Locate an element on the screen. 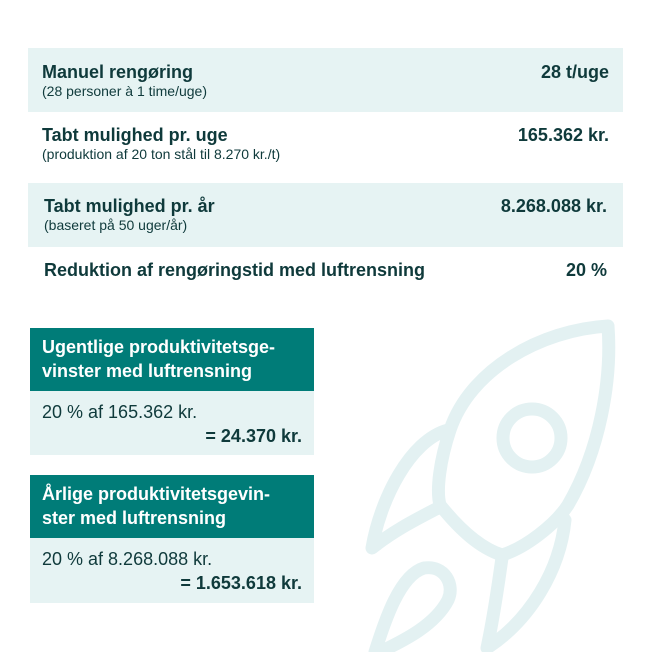 This screenshot has height=652, width=652. row-label: Manuel rengøring is located at coordinates (118, 72).